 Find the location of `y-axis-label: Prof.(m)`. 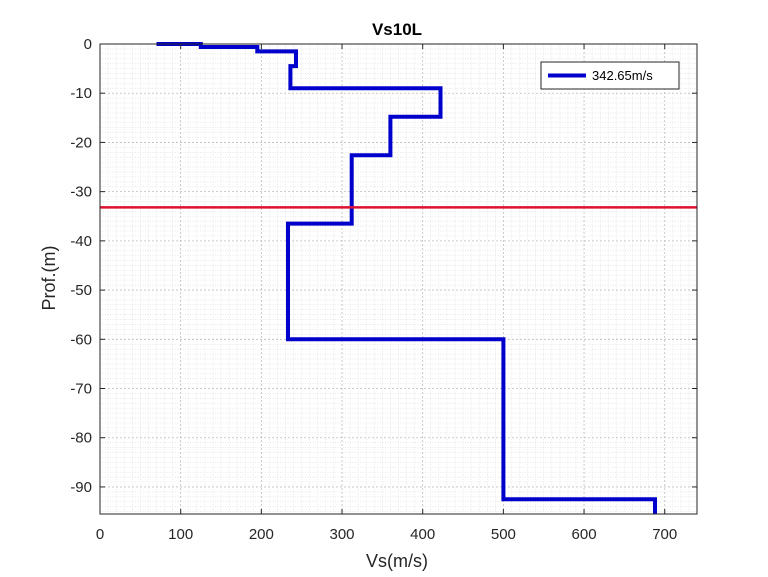

y-axis-label: Prof.(m) is located at coordinates (49, 278).